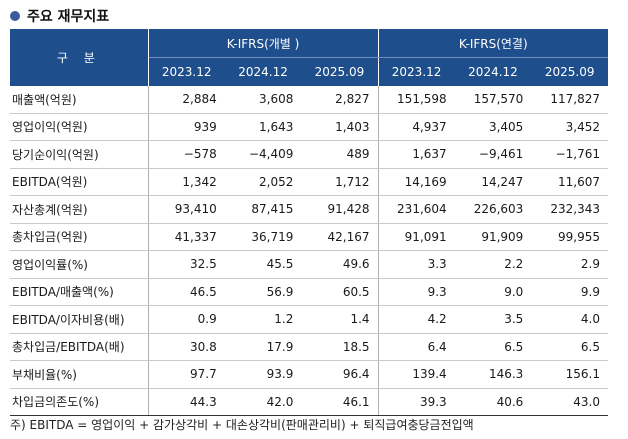 This screenshot has height=439, width=628. I want to click on table-cell: 9.3, so click(416, 292).